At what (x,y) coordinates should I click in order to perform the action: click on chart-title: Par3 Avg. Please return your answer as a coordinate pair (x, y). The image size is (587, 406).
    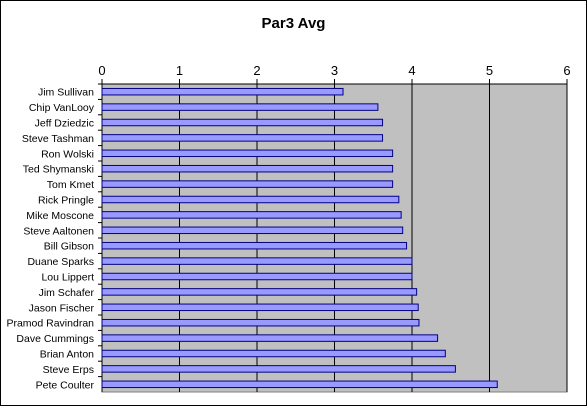
    Looking at the image, I should click on (293, 23).